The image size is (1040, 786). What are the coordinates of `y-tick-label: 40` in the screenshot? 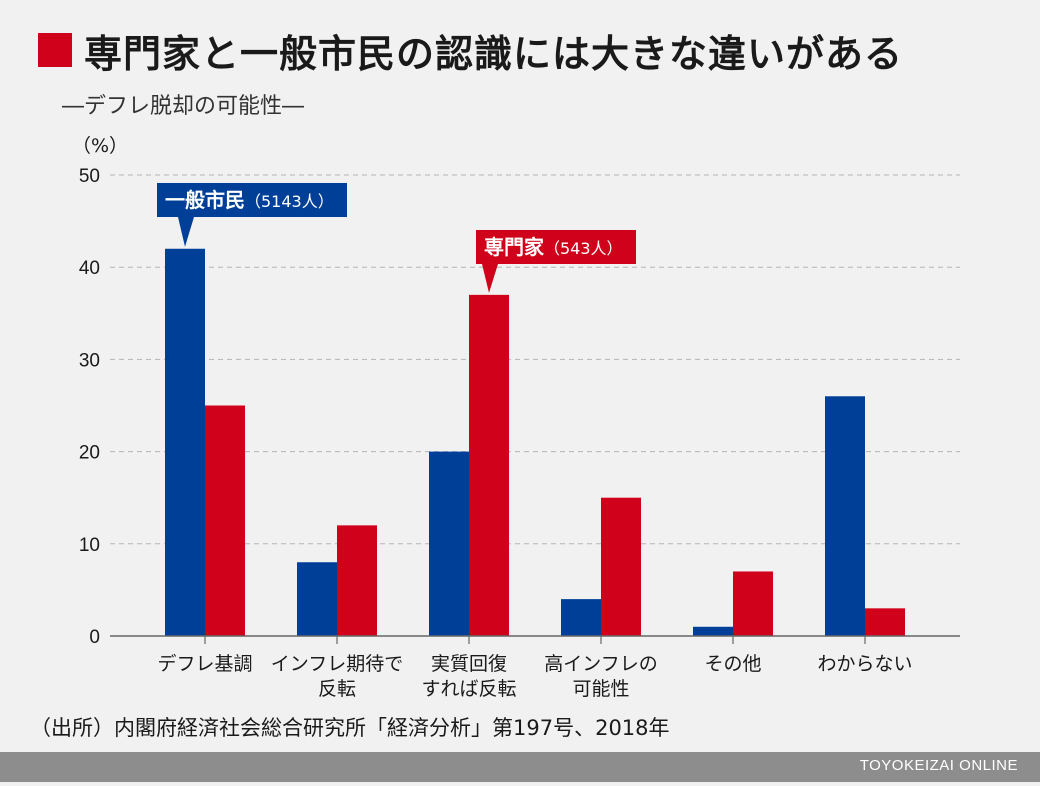 It's located at (89, 268).